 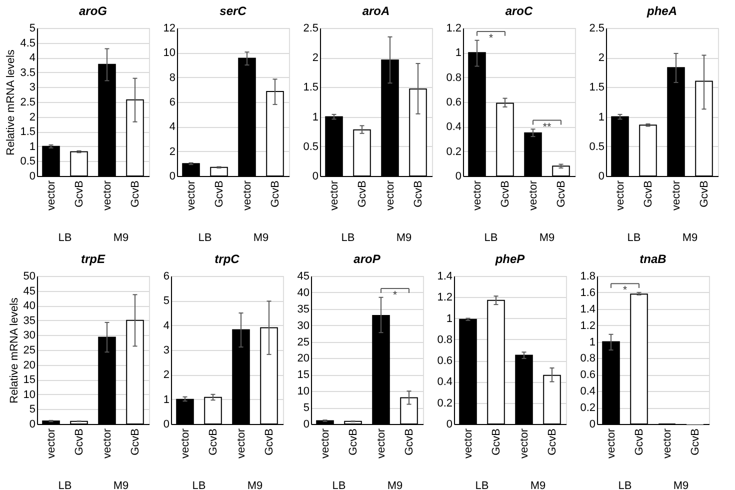 What do you see at coordinates (588, 276) in the screenshot?
I see `y-tick-label: 1.8` at bounding box center [588, 276].